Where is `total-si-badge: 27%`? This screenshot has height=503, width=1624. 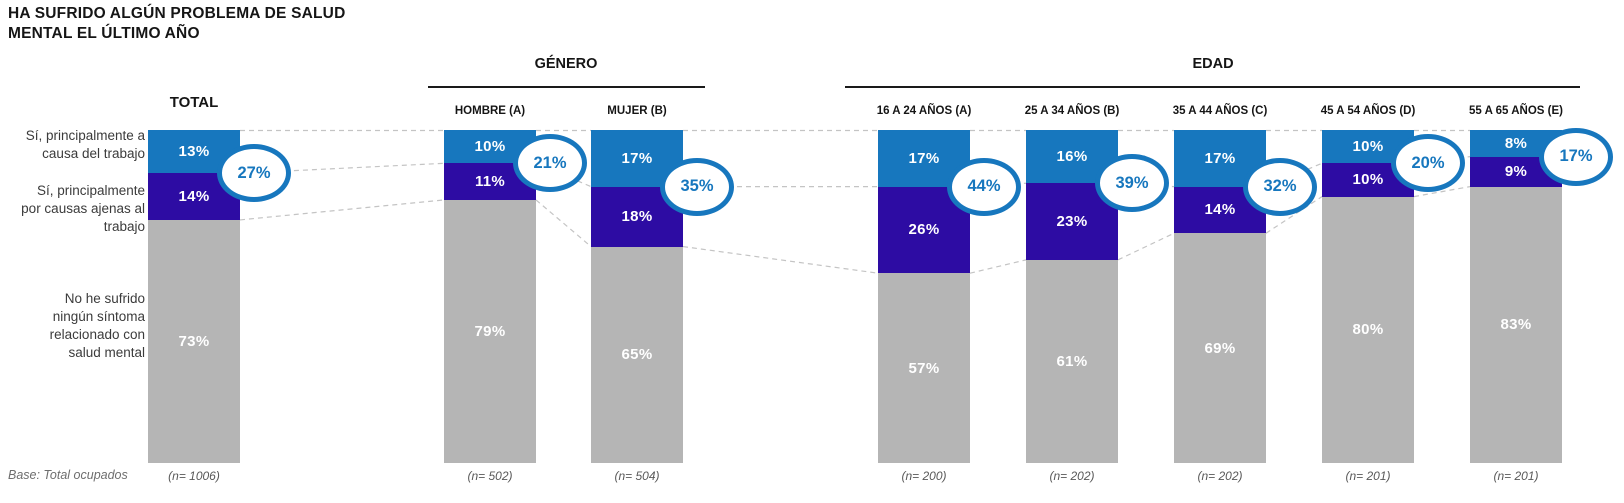 total-si-badge: 27% is located at coordinates (254, 173).